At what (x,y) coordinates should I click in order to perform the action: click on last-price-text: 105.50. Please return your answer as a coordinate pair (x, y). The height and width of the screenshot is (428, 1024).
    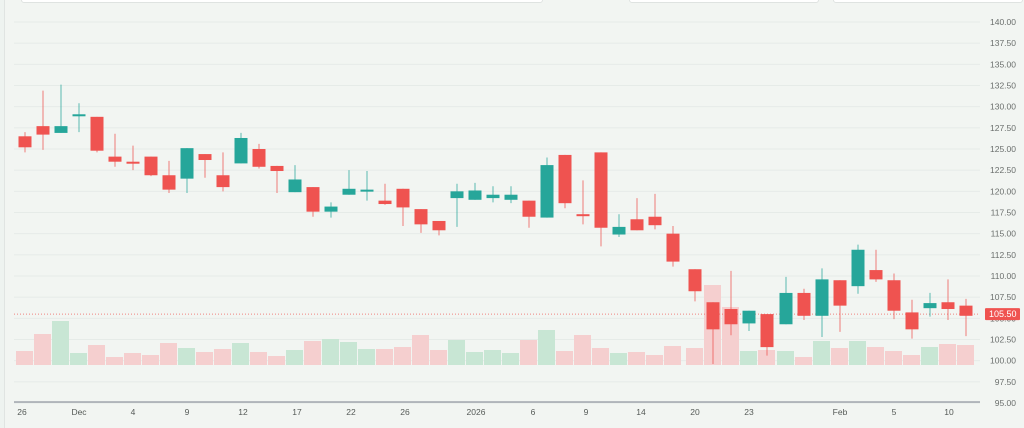
    Looking at the image, I should click on (1003, 314).